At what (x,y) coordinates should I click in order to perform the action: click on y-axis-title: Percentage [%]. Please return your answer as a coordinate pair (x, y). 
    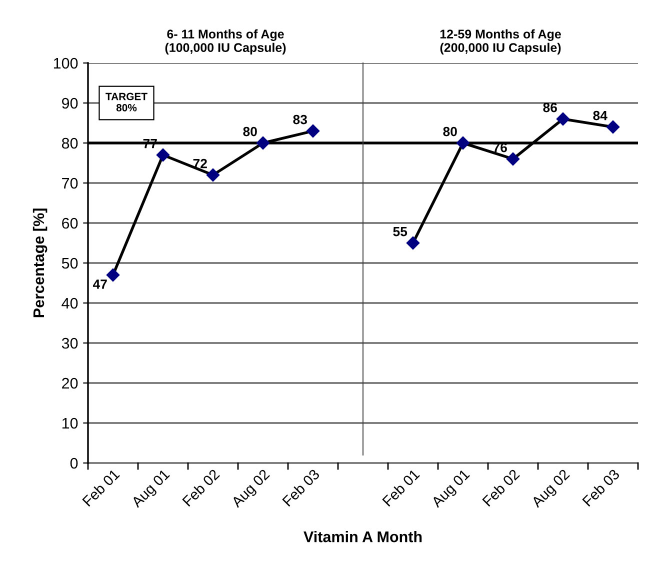
    Looking at the image, I should click on (40, 263).